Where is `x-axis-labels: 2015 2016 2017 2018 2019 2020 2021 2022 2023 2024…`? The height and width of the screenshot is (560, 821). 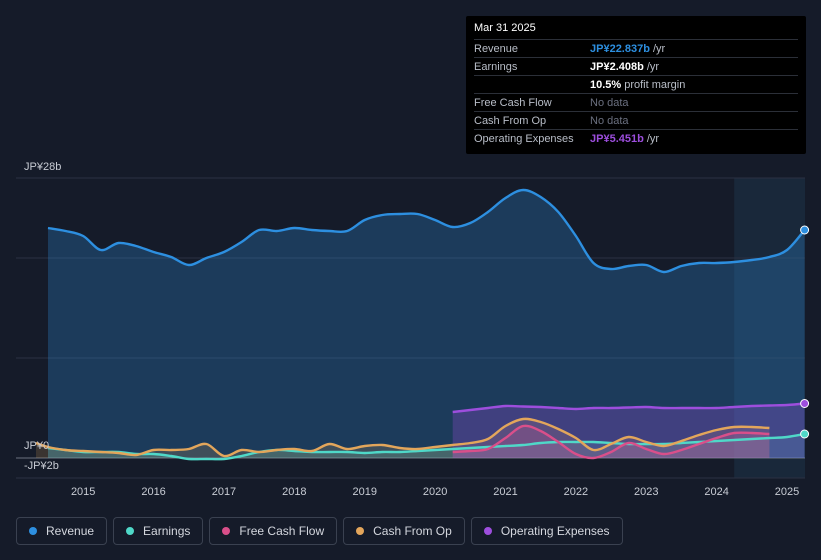
x-axis-labels: 2015 2016 2017 2018 2019 2020 2021 2022 2023 2024… is located at coordinates (435, 492).